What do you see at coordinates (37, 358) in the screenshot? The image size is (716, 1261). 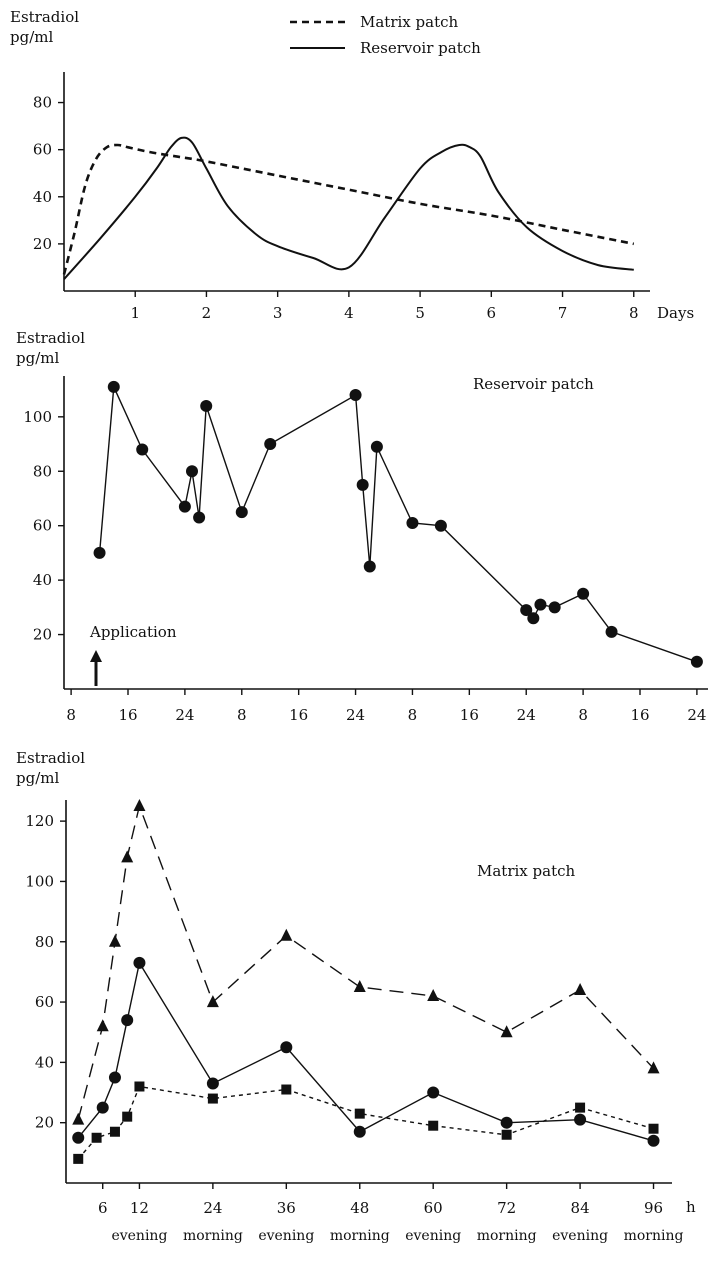 I see `p2-ylabel-line2: pg/ml` at bounding box center [37, 358].